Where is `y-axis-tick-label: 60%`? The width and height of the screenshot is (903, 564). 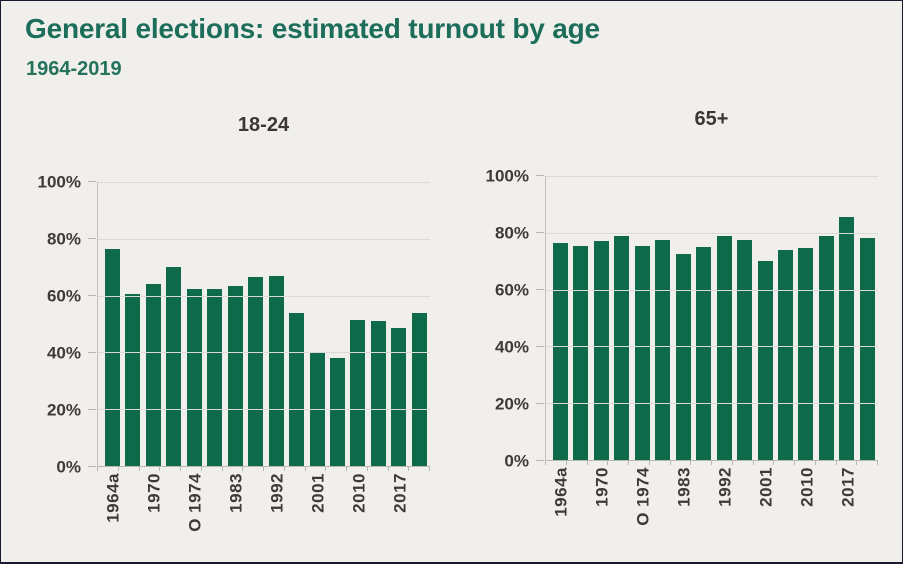 y-axis-tick-label: 60% is located at coordinates (511, 290).